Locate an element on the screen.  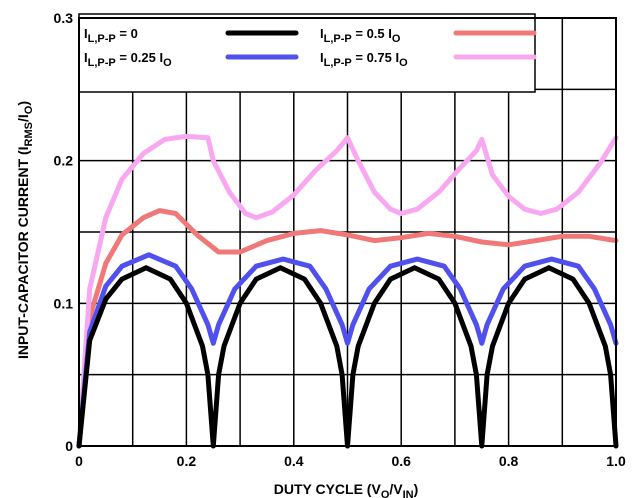
legend-label-rest: = 0.25 I is located at coordinates (139, 57).